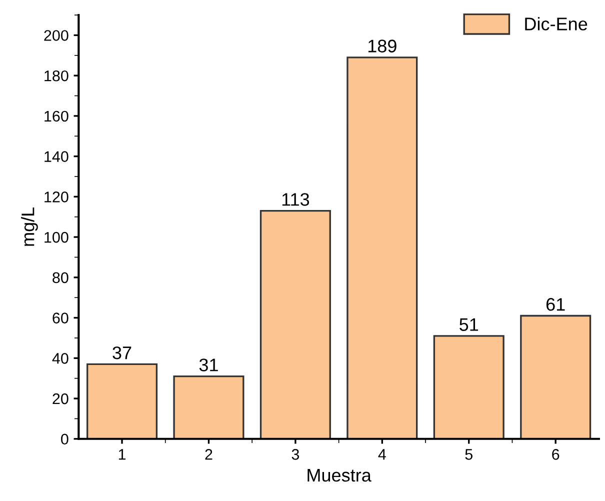 This screenshot has width=605, height=501. Describe the element at coordinates (60, 398) in the screenshot. I see `y-tick-label: 20` at that location.